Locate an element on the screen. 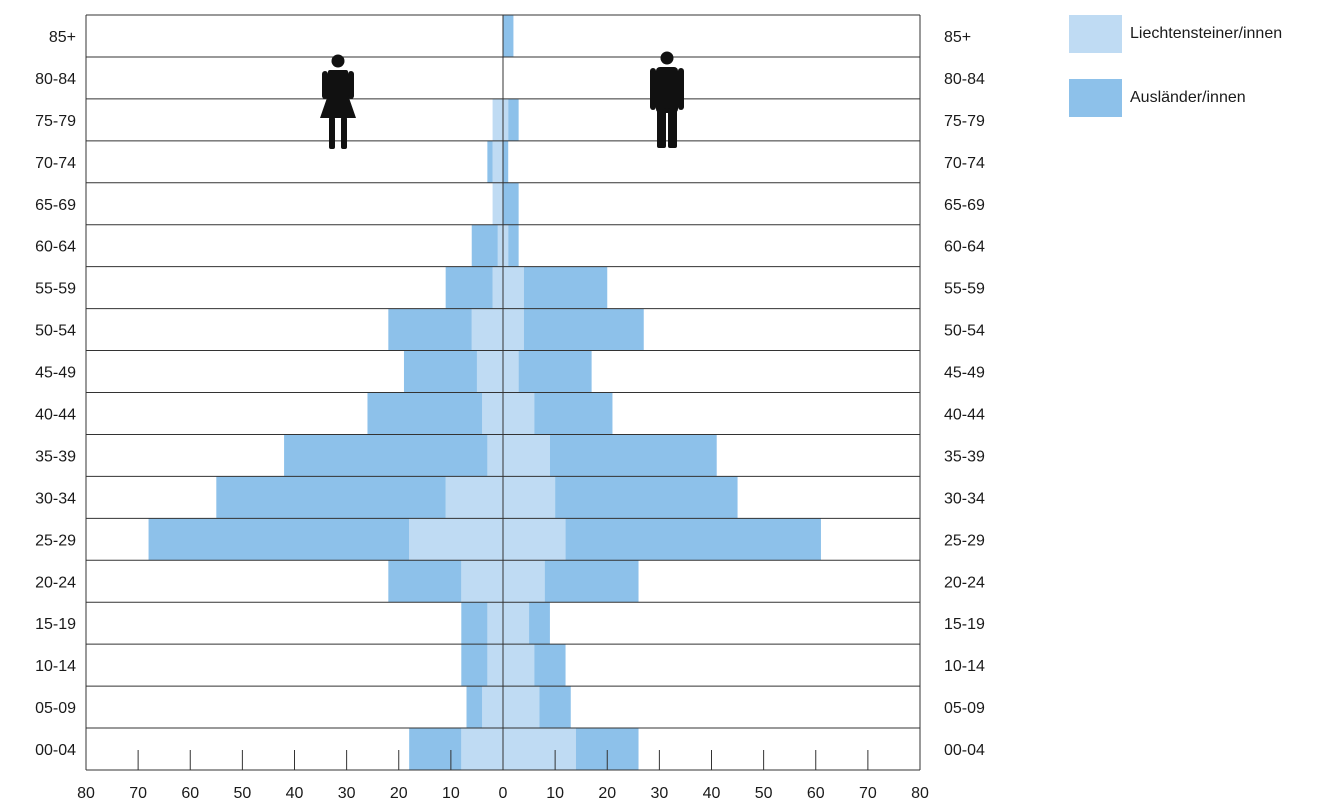 Image resolution: width=1330 pixels, height=803 pixels. age-label-right: 50-54 is located at coordinates (964, 331).